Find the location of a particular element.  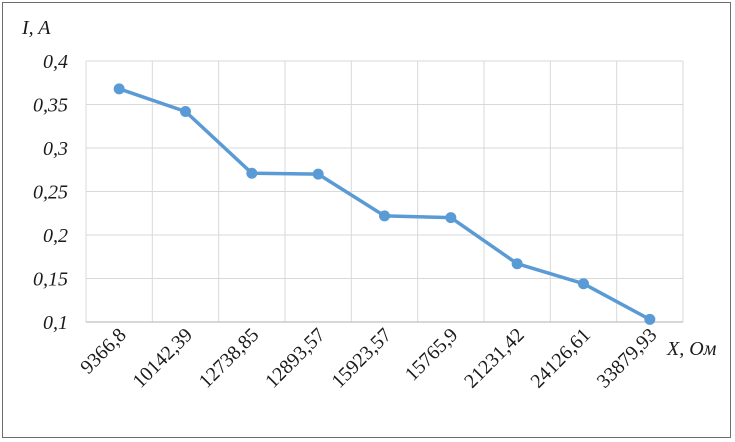

x-tick-label: 24126,61 is located at coordinates (560, 358).